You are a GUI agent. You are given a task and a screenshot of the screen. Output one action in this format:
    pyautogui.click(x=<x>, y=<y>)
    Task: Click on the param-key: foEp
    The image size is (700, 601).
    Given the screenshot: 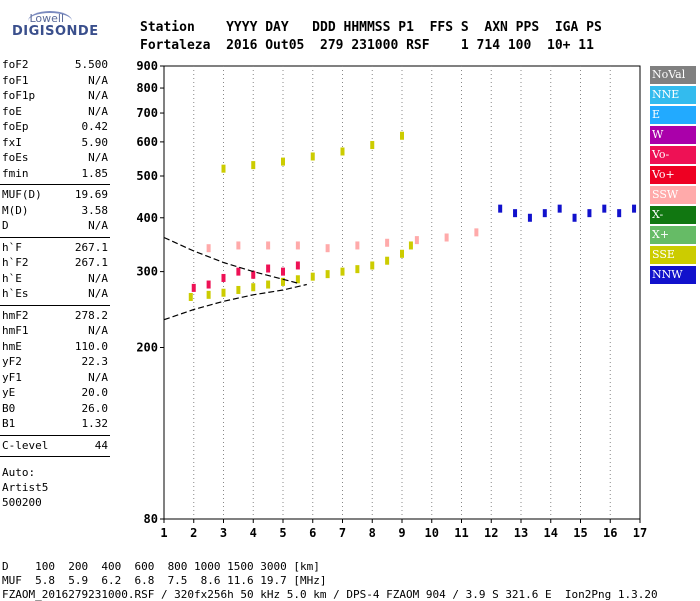 What is the action you would take?
    pyautogui.click(x=15, y=126)
    